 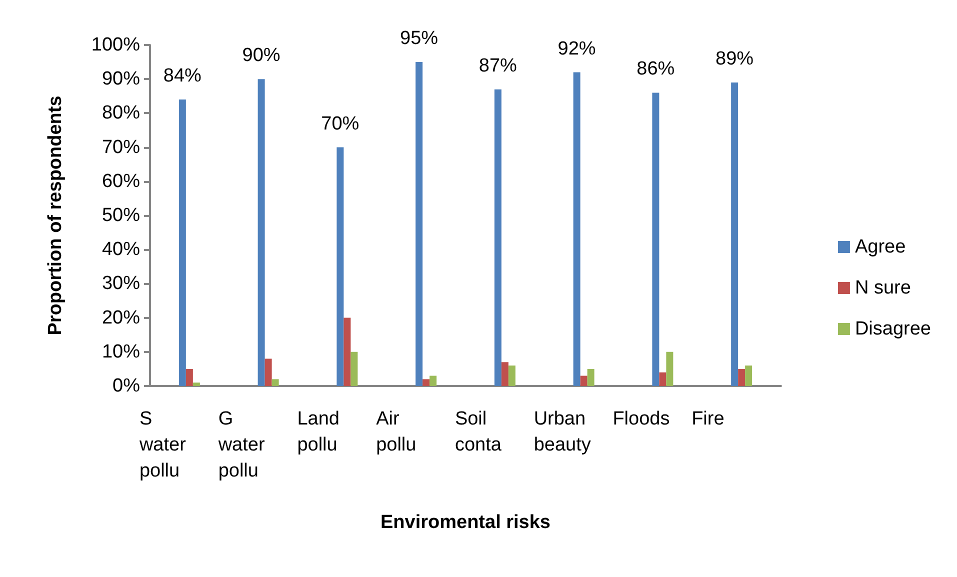 What do you see at coordinates (121, 215) in the screenshot?
I see `y-tick-label: 50%` at bounding box center [121, 215].